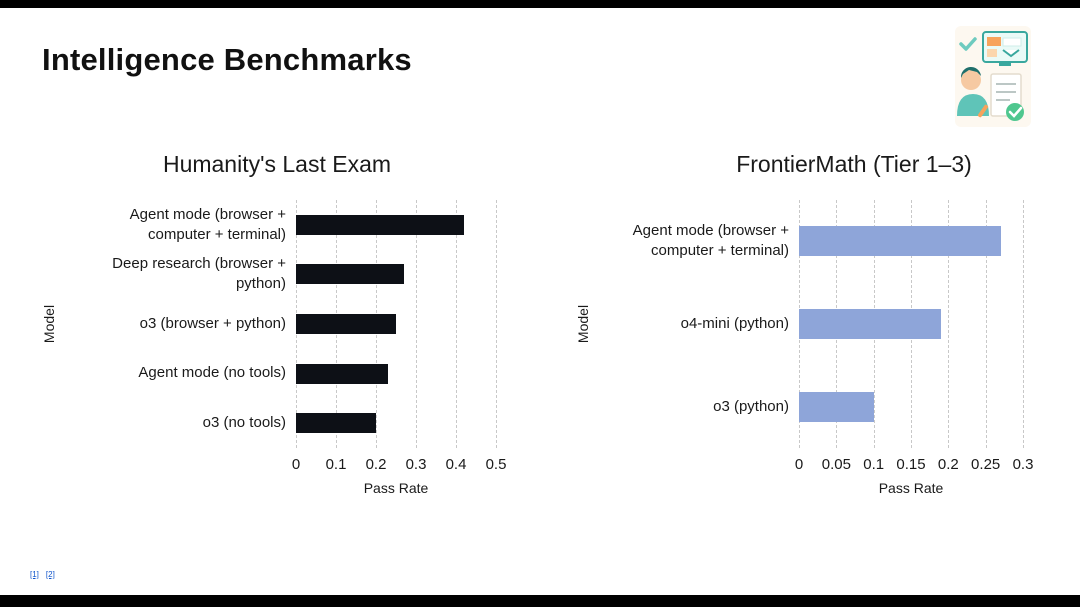 The width and height of the screenshot is (1080, 607). Describe the element at coordinates (212, 373) in the screenshot. I see `category-label: Agent mode (no tools)` at that location.